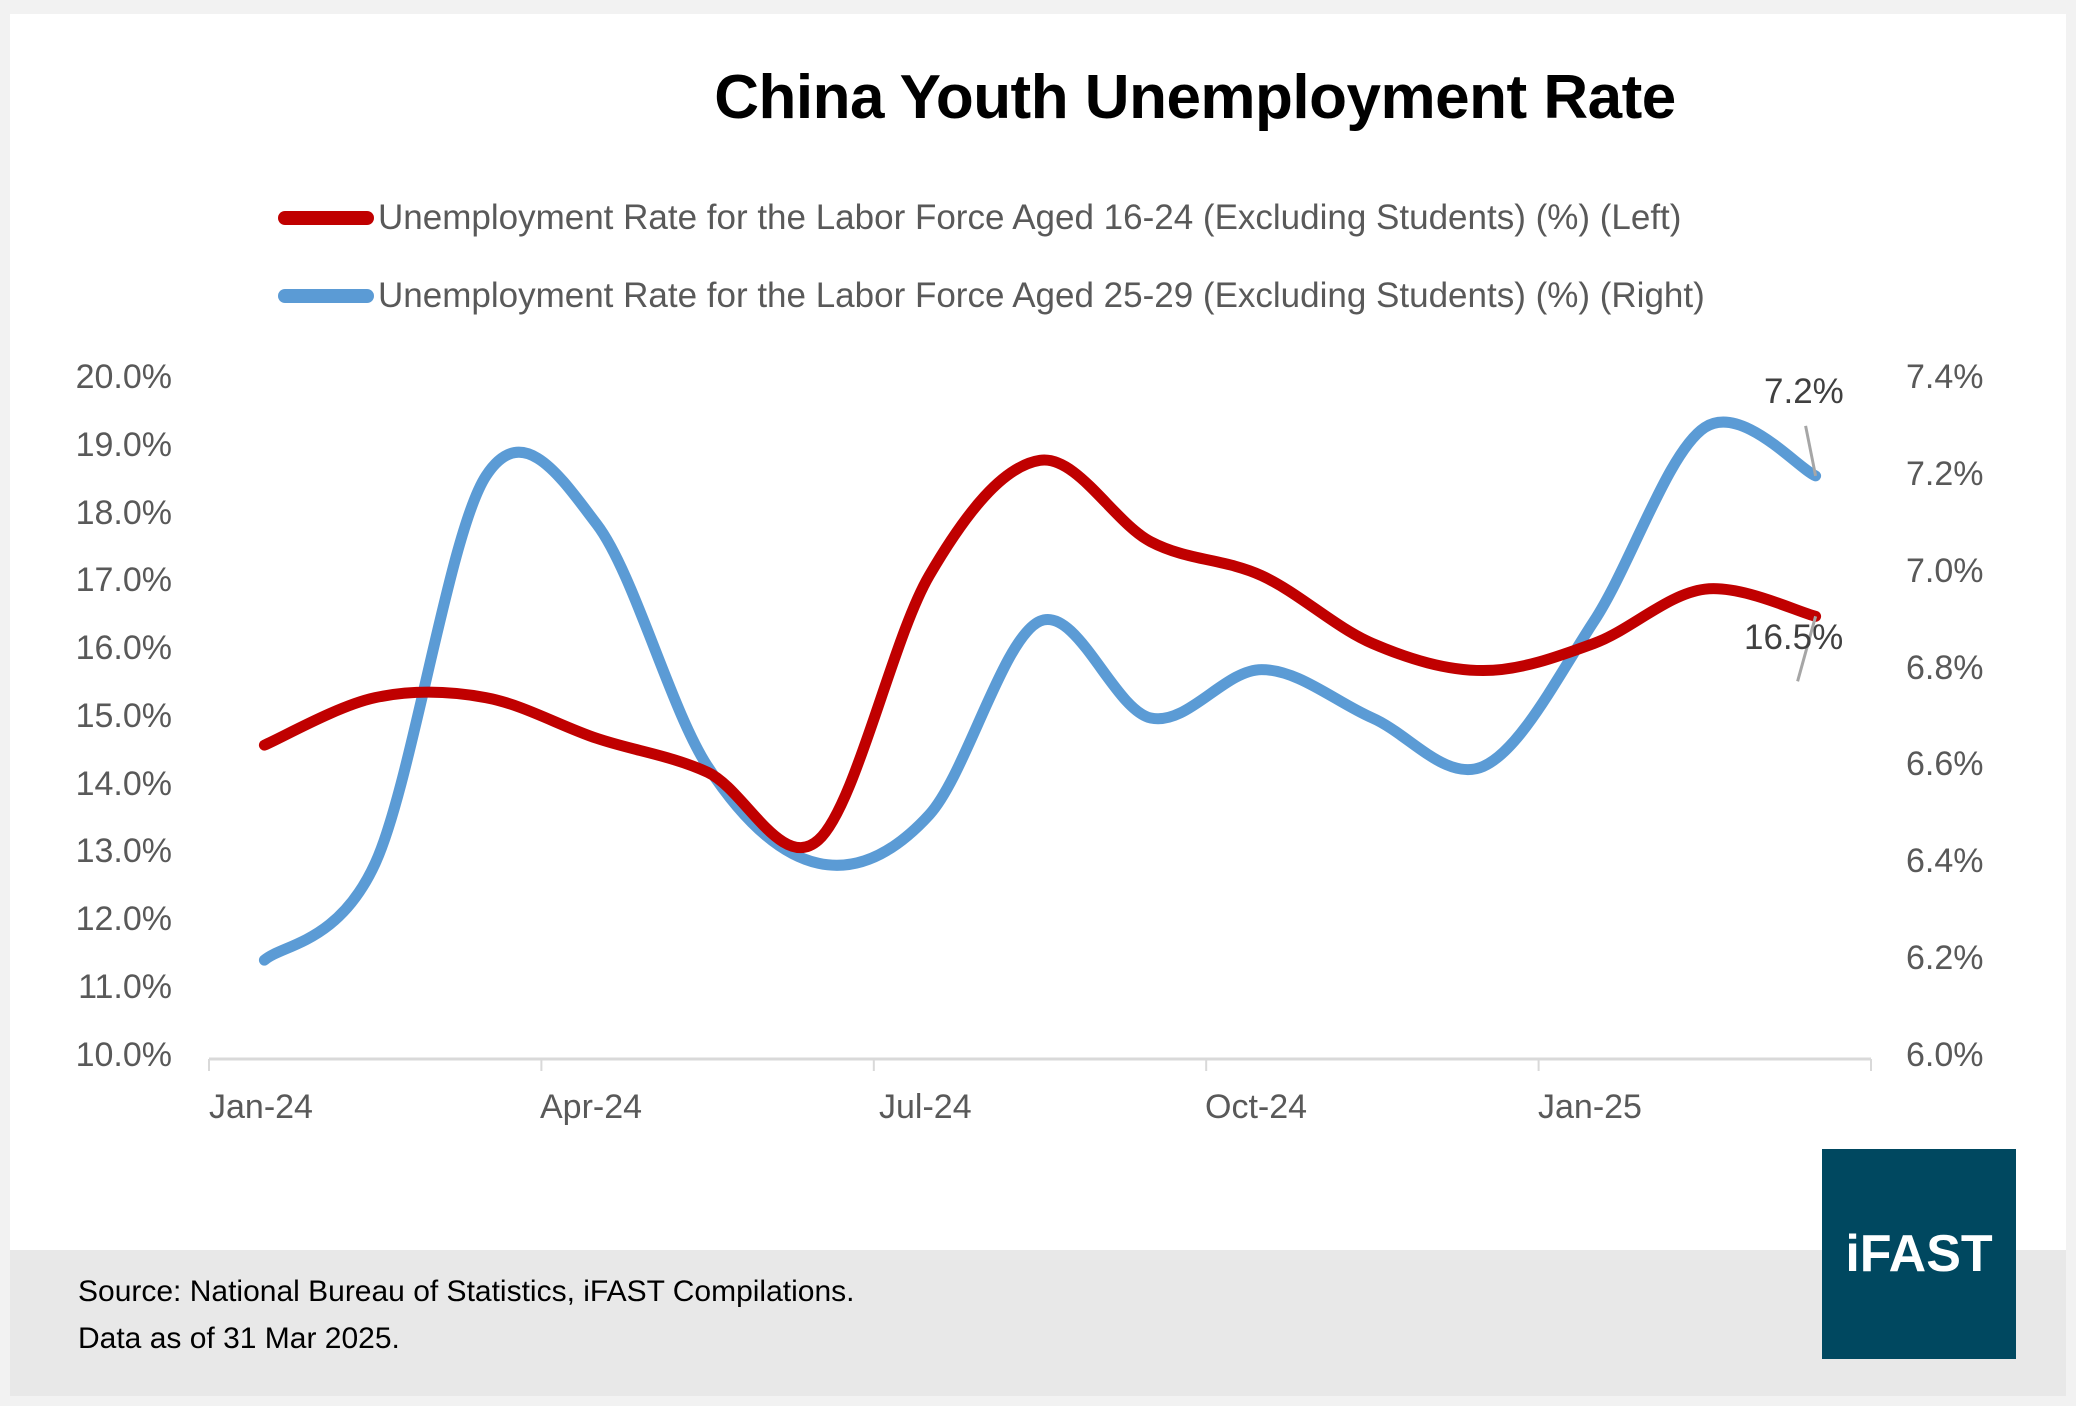  Describe the element at coordinates (1945, 861) in the screenshot. I see `y-right-tick: 6.4%` at that location.